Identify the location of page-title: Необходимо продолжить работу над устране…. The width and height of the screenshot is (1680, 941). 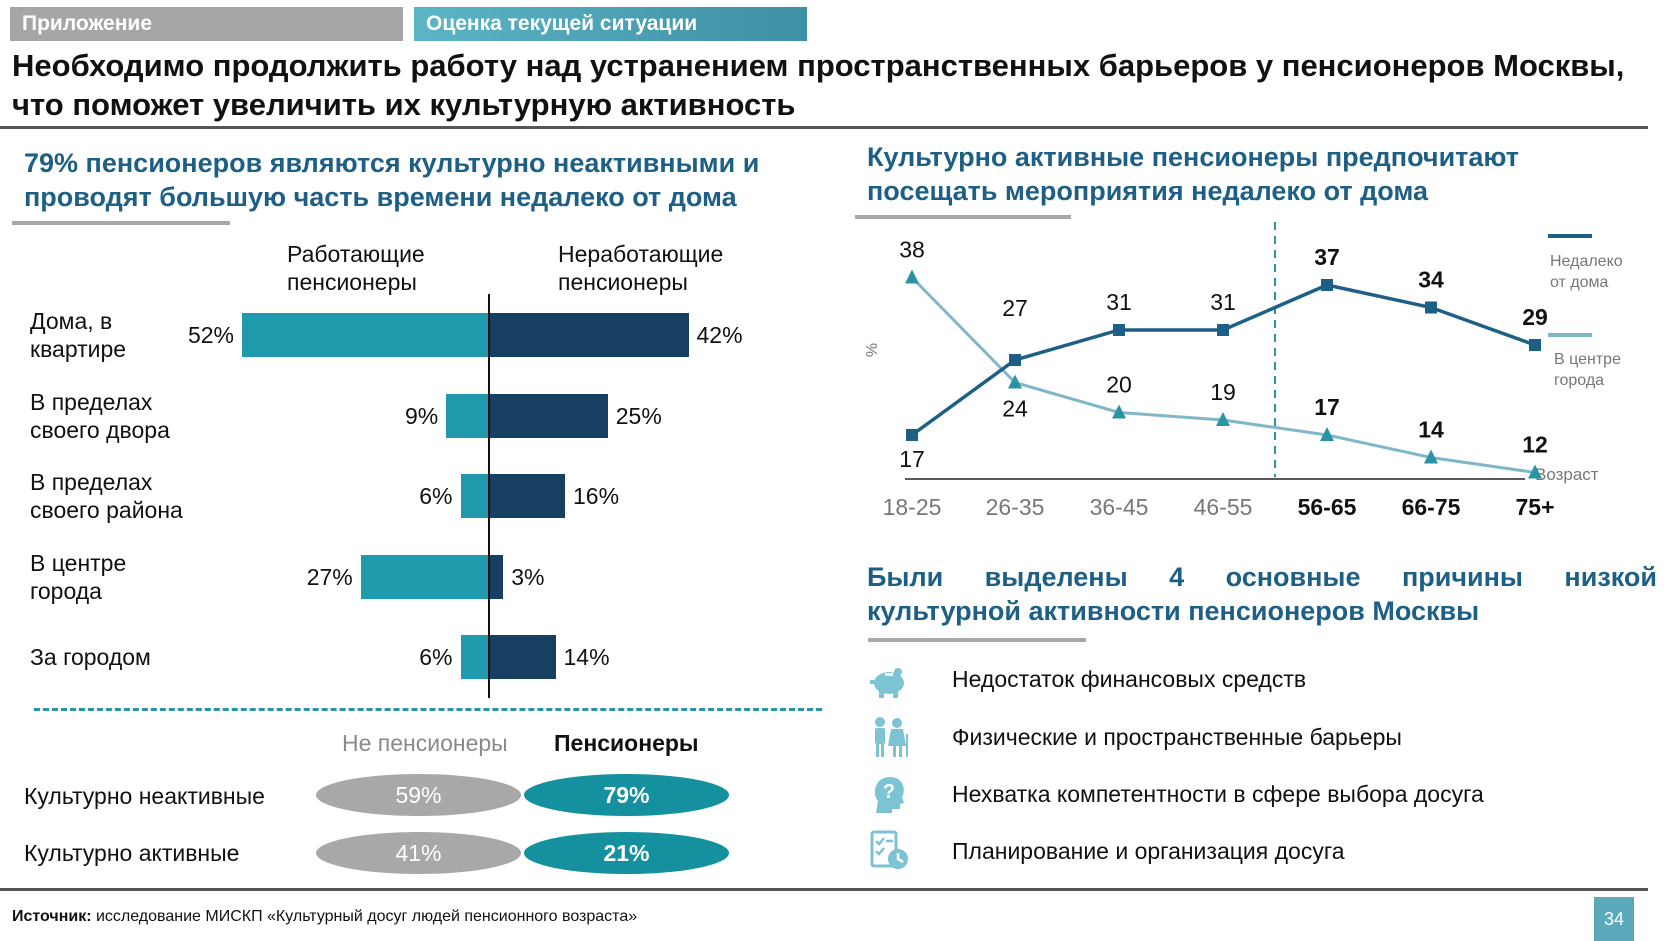
(842, 85).